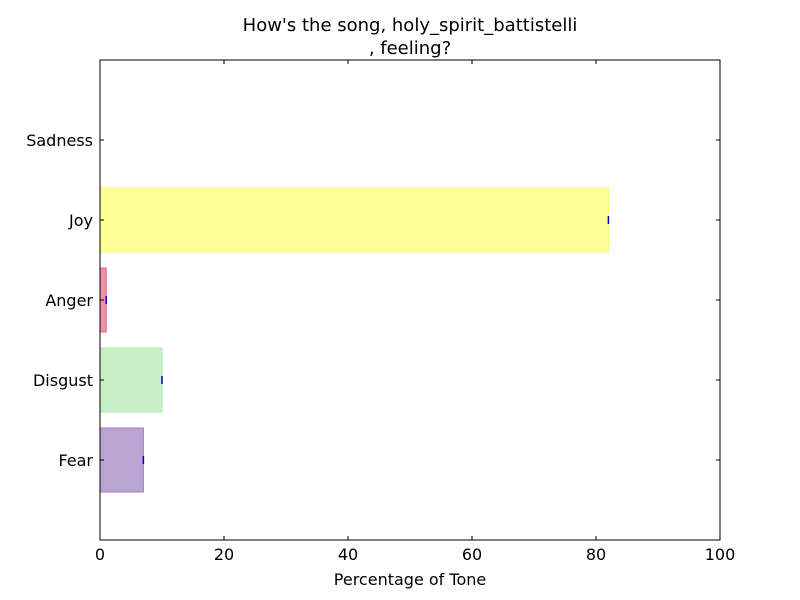 This screenshot has height=600, width=800. Describe the element at coordinates (224, 554) in the screenshot. I see `x-tick-label-20: 20` at that location.